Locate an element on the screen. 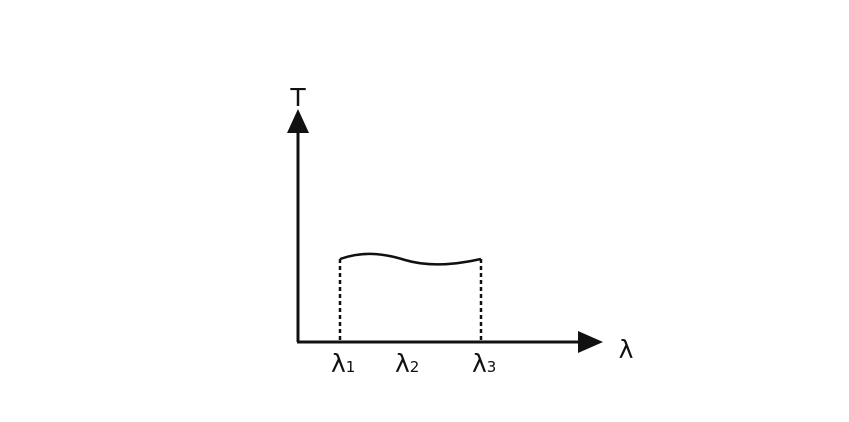 Image resolution: width=849 pixels, height=422 pixels. x-axis-arrowhead is located at coordinates (590, 342).